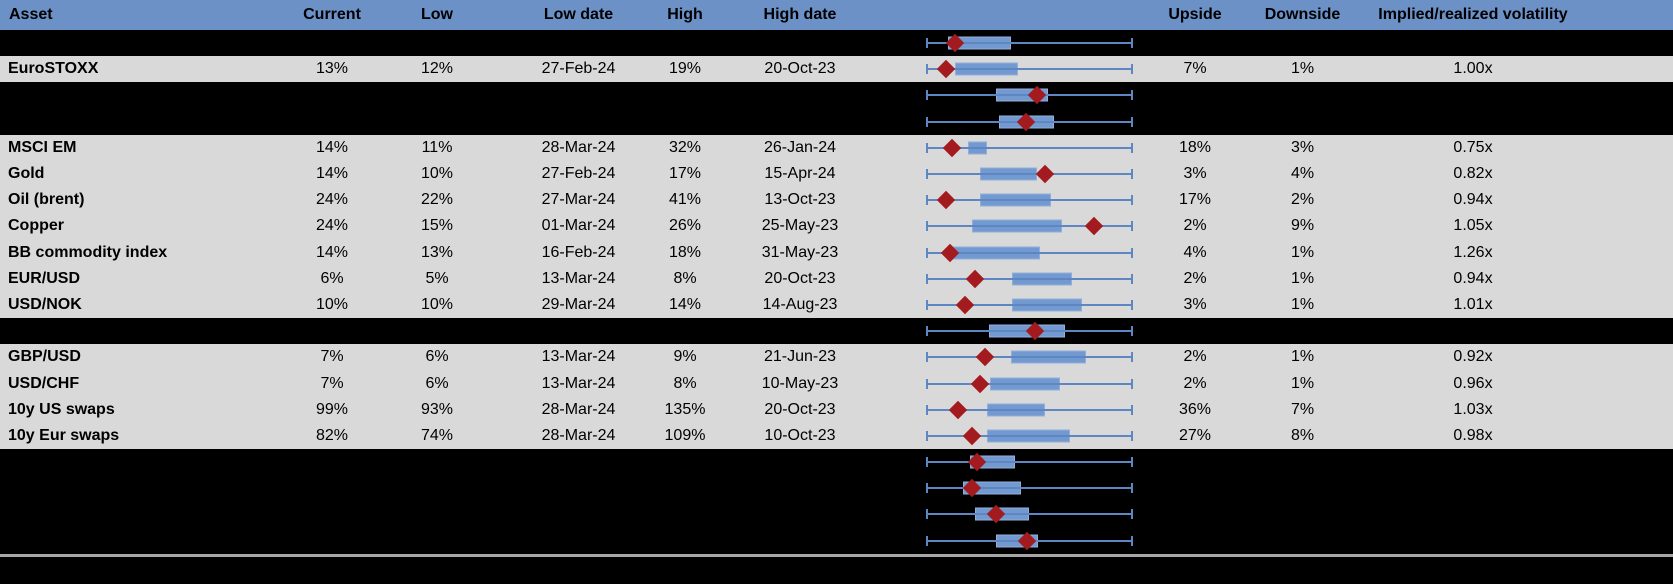 This screenshot has height=584, width=1673. Describe the element at coordinates (1195, 69) in the screenshot. I see `upside-cell: 7%` at that location.